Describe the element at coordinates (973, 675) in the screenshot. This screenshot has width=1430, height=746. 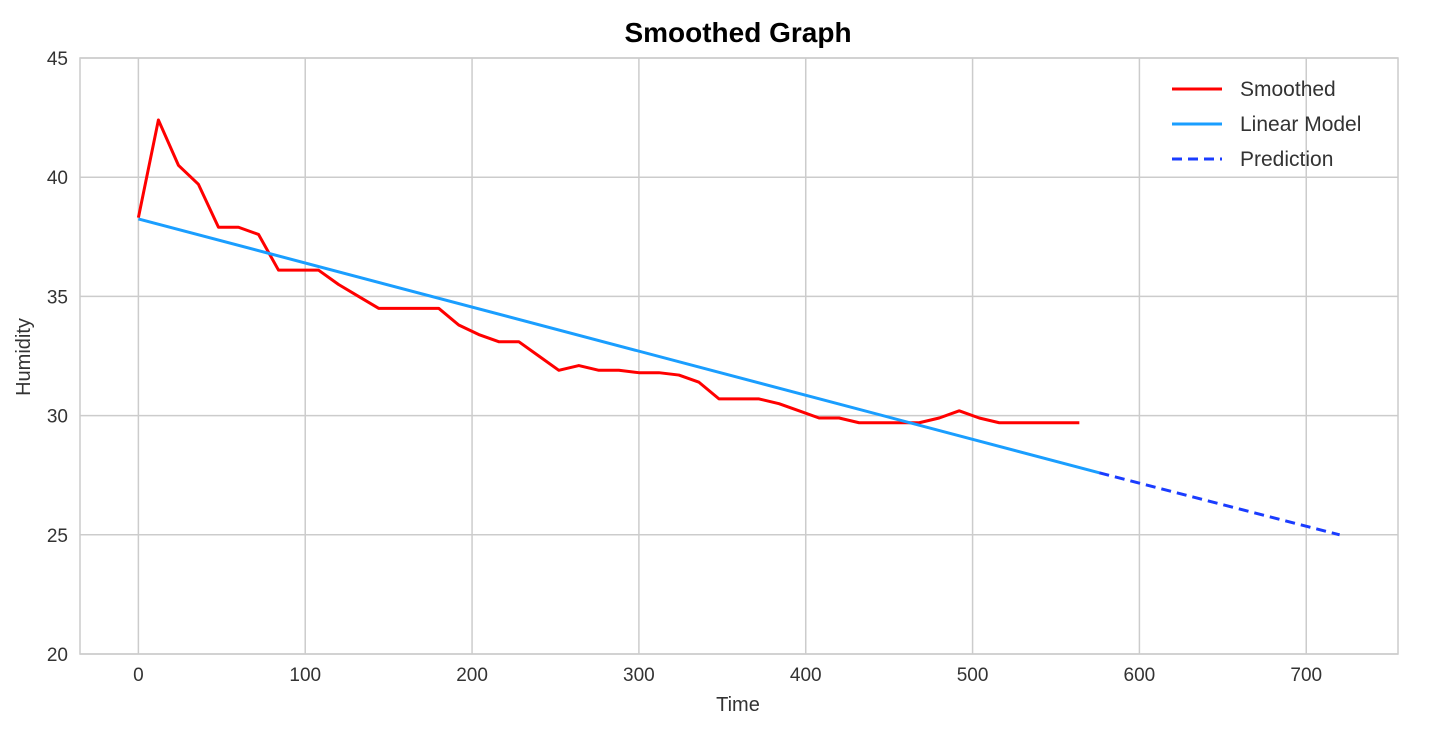
I see `x-tick-label: 500` at that location.